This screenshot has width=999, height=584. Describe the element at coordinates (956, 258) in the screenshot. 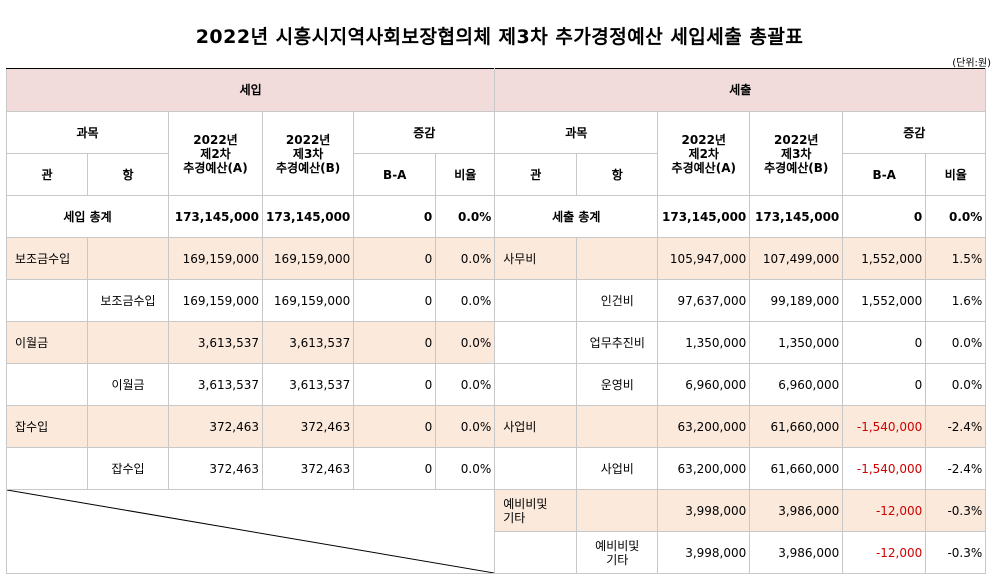

I see `expenditure-ratio: 1.5%` at that location.